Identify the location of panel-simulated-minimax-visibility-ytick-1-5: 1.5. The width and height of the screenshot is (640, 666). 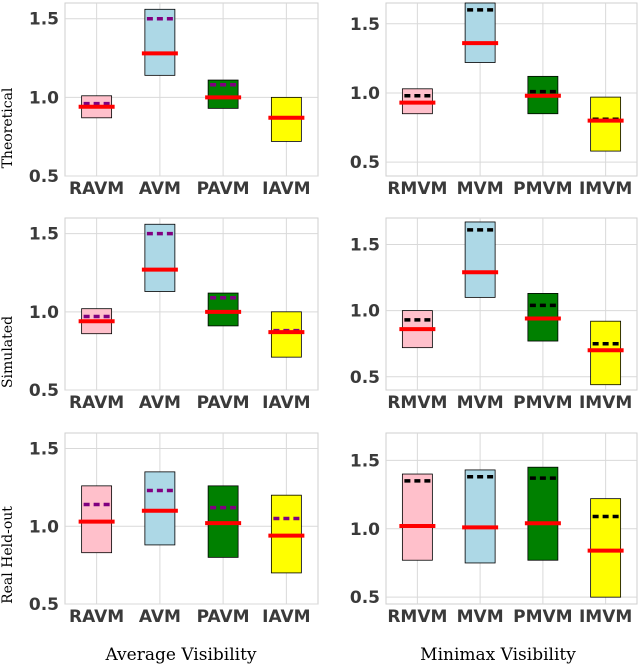
(365, 245).